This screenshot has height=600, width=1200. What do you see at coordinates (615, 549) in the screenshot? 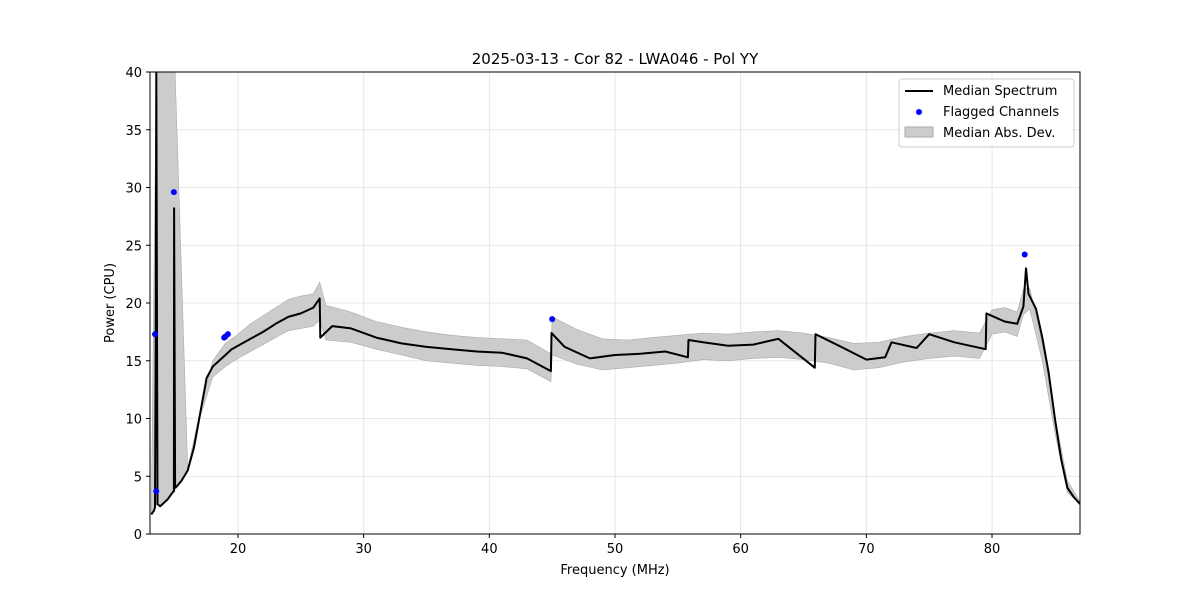
I see `x-tick-label: 50` at bounding box center [615, 549].